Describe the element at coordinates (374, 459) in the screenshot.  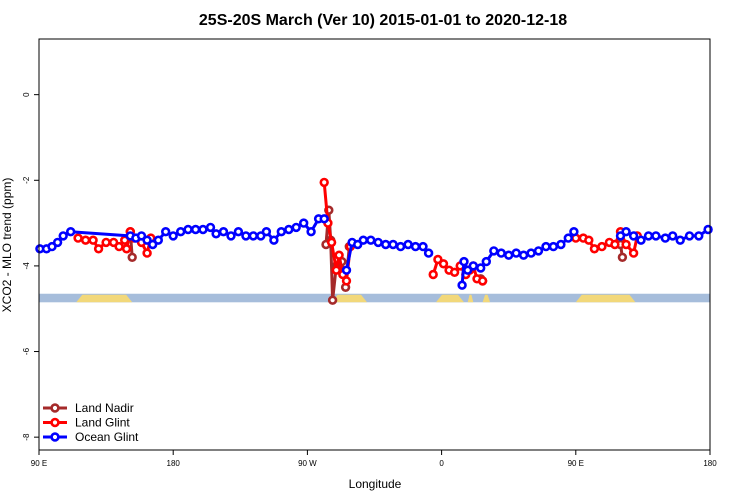
I see `x-axis: 90 E 180 90 W 0 90 E 180` at that location.